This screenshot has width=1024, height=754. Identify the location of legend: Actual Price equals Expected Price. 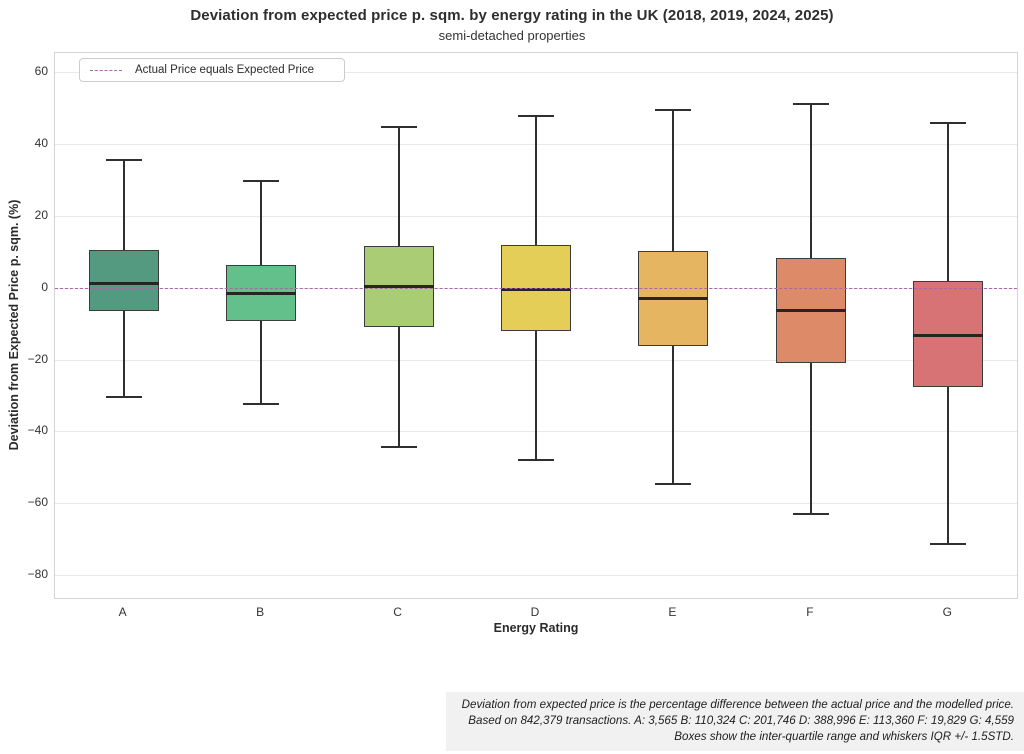
(212, 70).